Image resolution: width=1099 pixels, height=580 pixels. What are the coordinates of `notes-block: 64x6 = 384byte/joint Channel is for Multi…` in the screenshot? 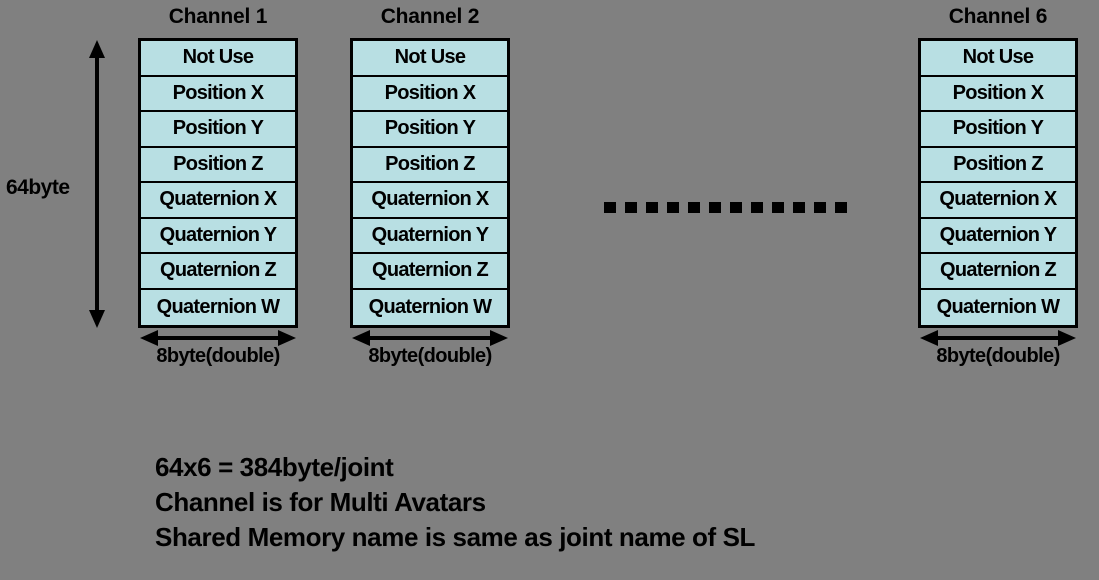 It's located at (455, 502).